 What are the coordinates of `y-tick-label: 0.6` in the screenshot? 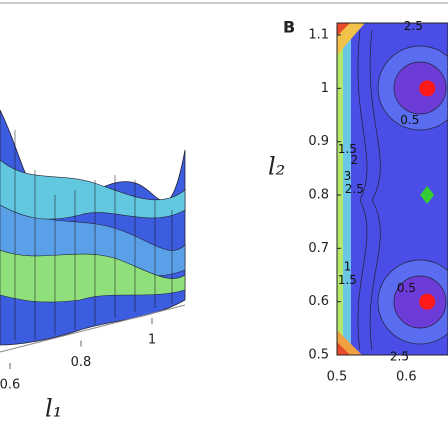 It's located at (318, 301).